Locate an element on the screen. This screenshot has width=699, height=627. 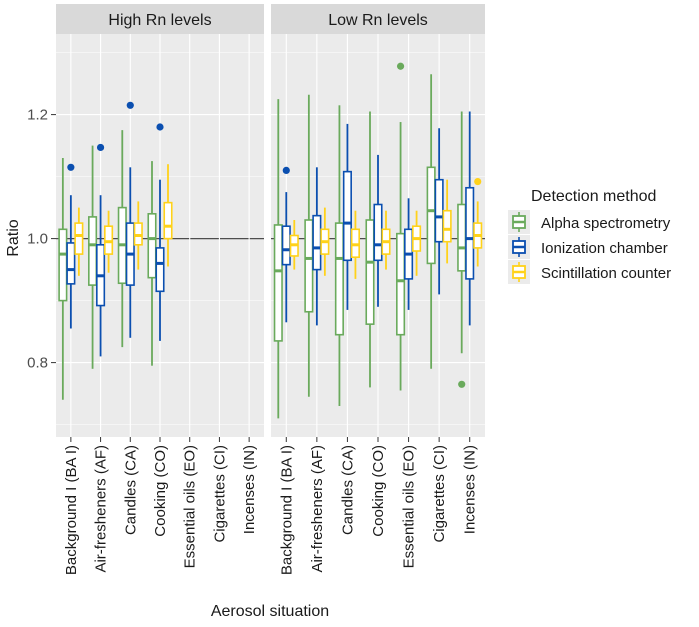
x-tick-label-1-cooking-co: Cooking (CO) is located at coordinates (378, 491).